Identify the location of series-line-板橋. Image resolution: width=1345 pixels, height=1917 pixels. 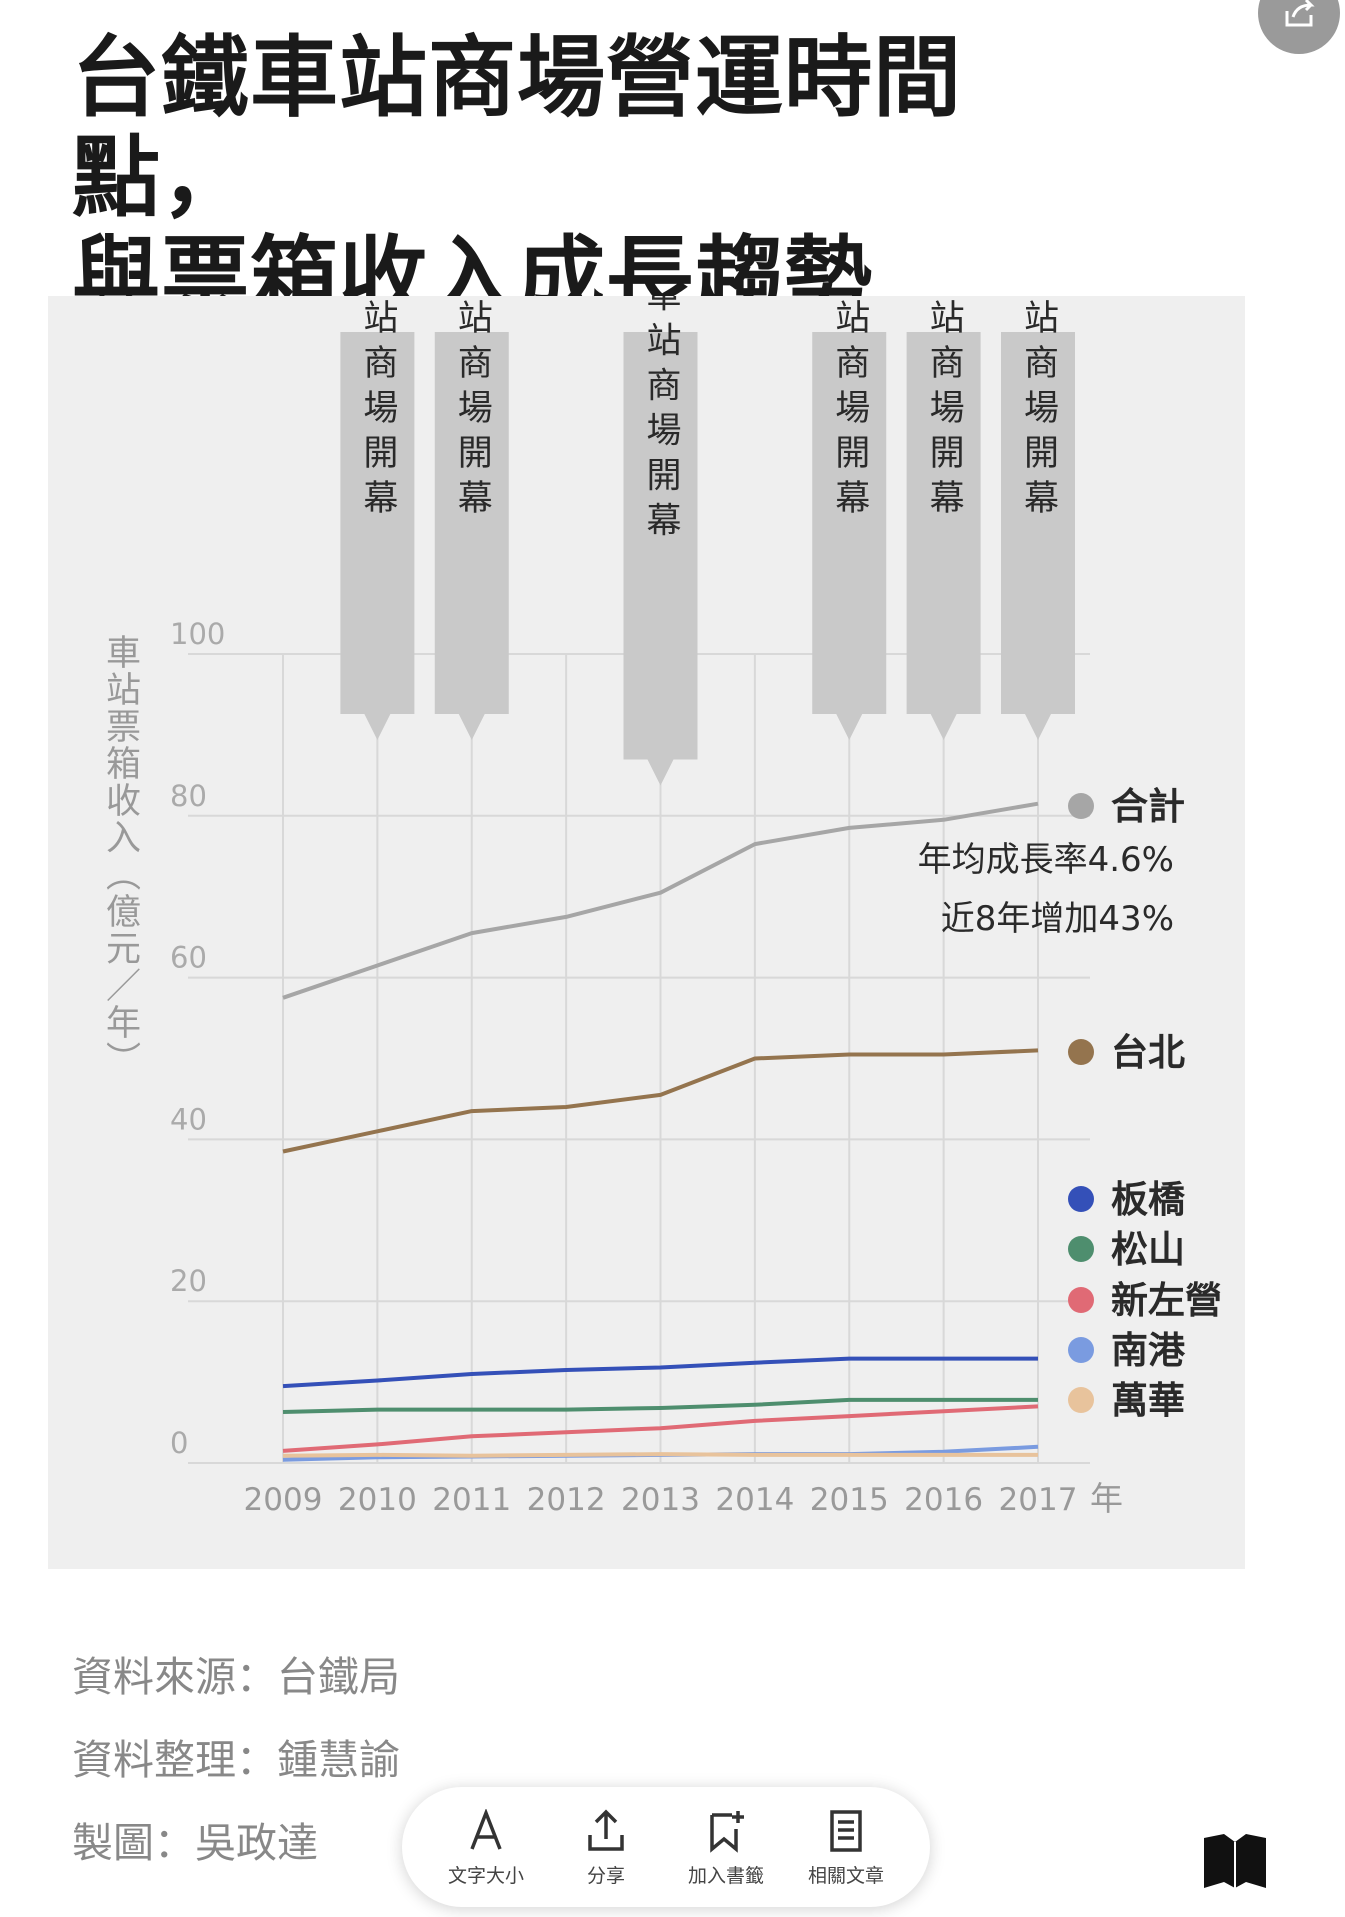
(660, 1372).